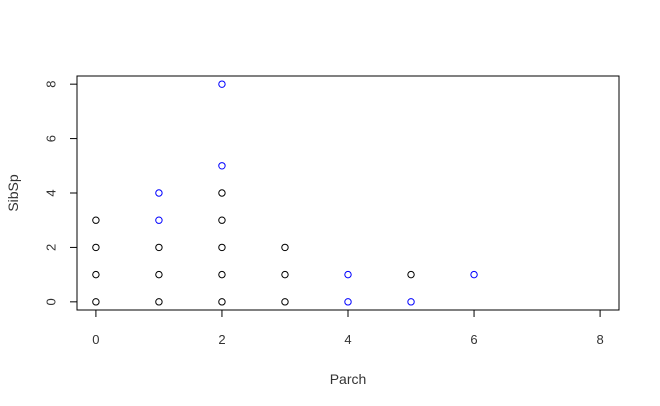 This screenshot has height=406, width=660. I want to click on x-tick-label: 6, so click(473, 339).